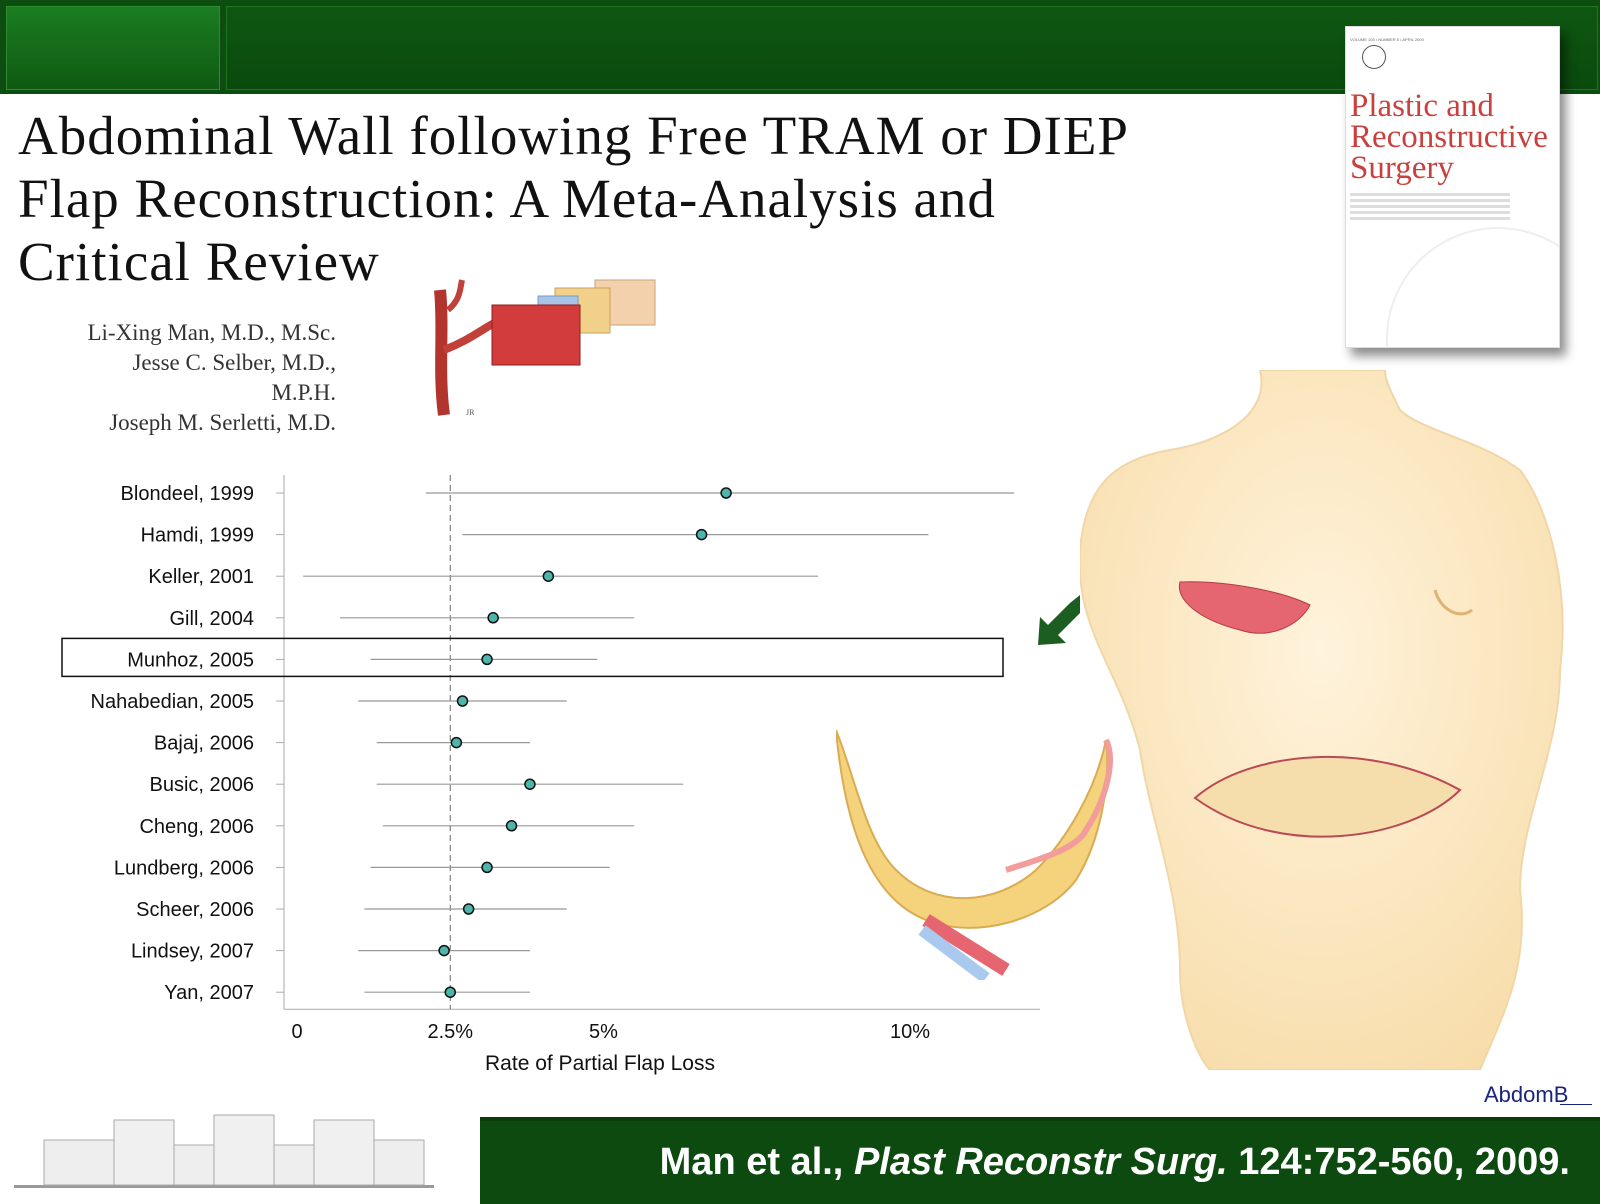 This screenshot has width=1600, height=1204. Describe the element at coordinates (603, 1032) in the screenshot. I see `x-tick-label: 5%` at that location.